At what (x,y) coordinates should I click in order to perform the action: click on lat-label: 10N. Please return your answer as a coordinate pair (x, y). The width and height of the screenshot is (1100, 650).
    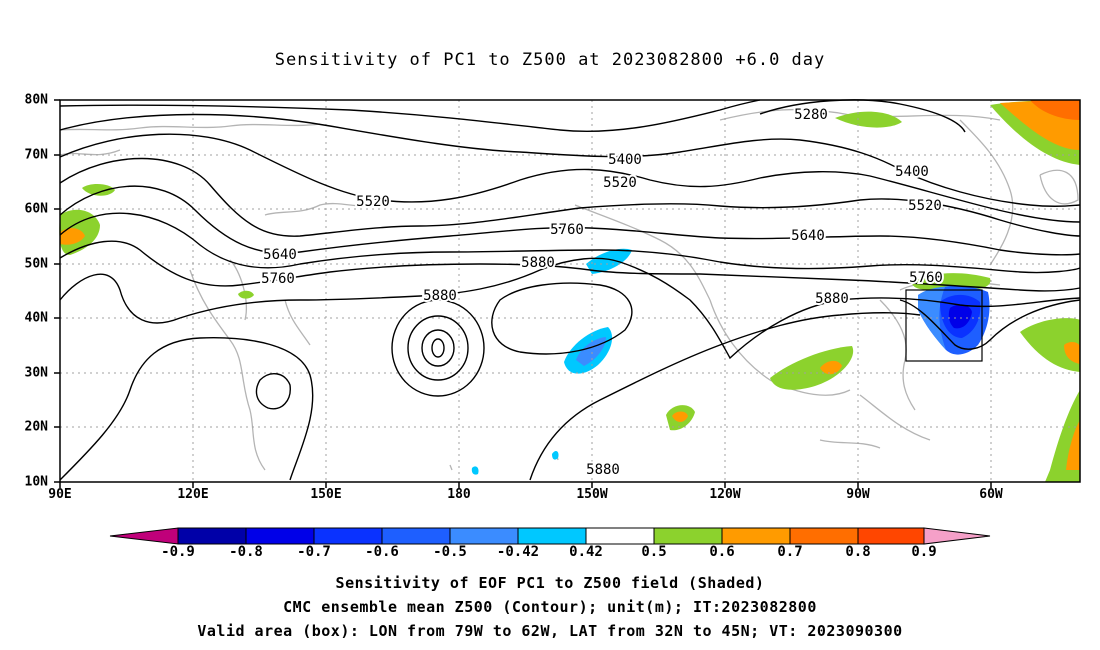
    Looking at the image, I should click on (36, 482).